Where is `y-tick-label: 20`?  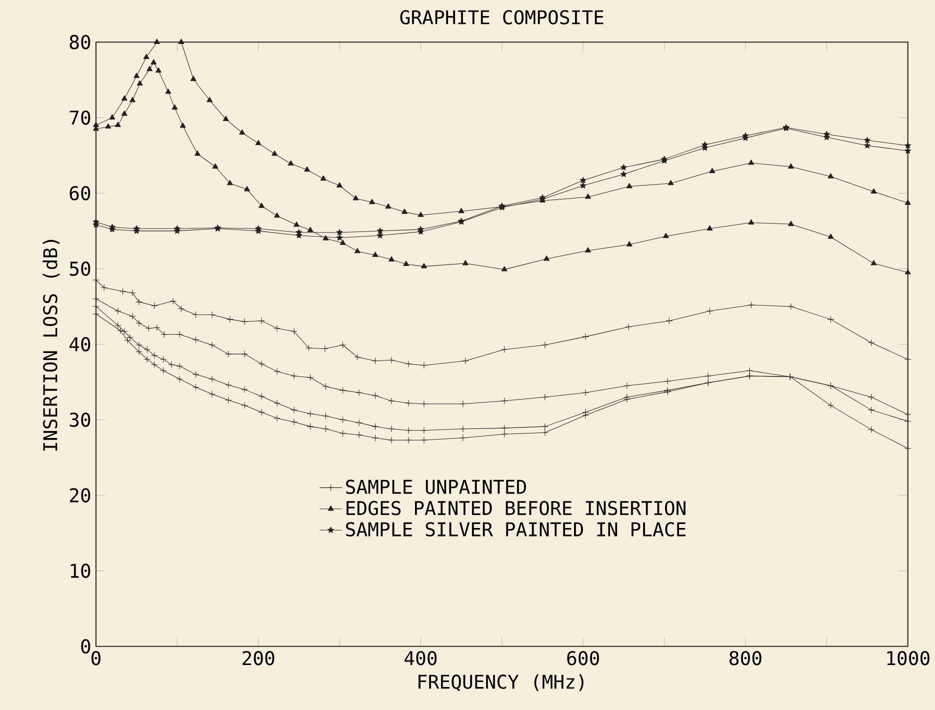 y-tick-label: 20 is located at coordinates (80, 495).